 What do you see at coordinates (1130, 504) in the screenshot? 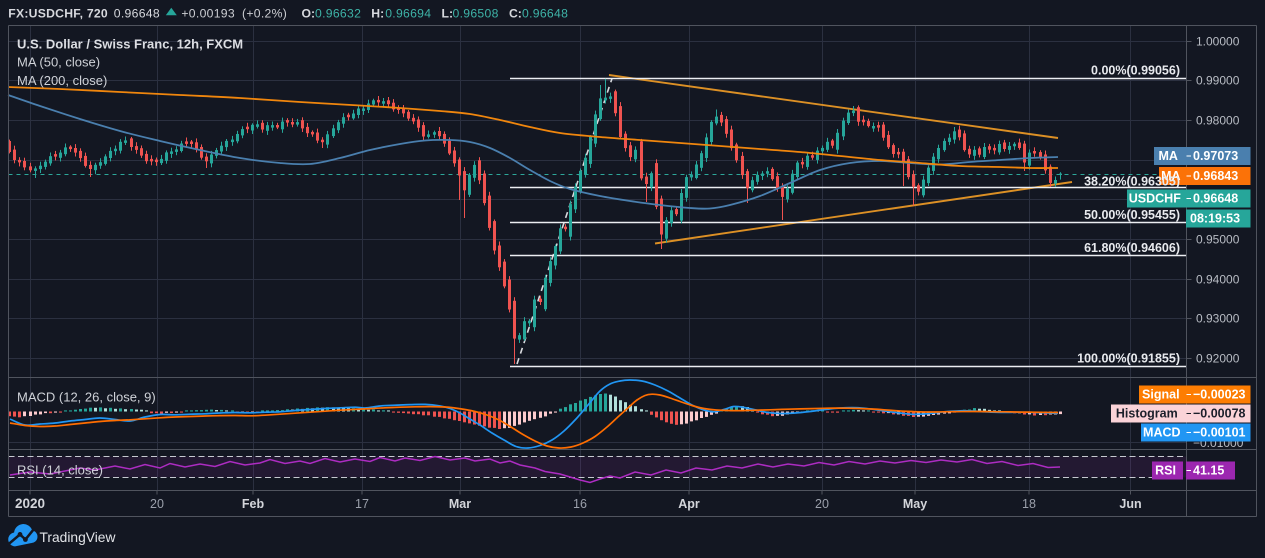
I see `svg-text: Jun` at bounding box center [1130, 504].